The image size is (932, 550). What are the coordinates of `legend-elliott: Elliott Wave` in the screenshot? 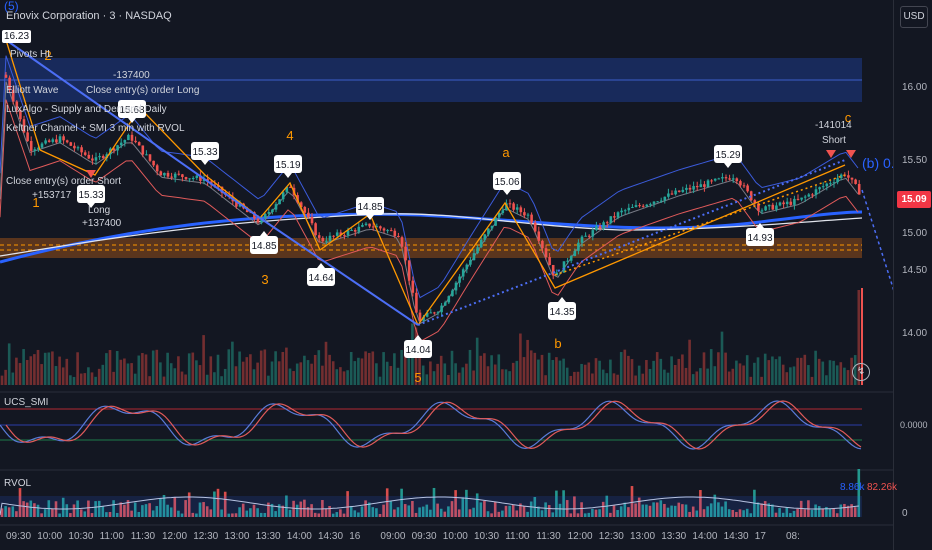 It's located at (32, 90).